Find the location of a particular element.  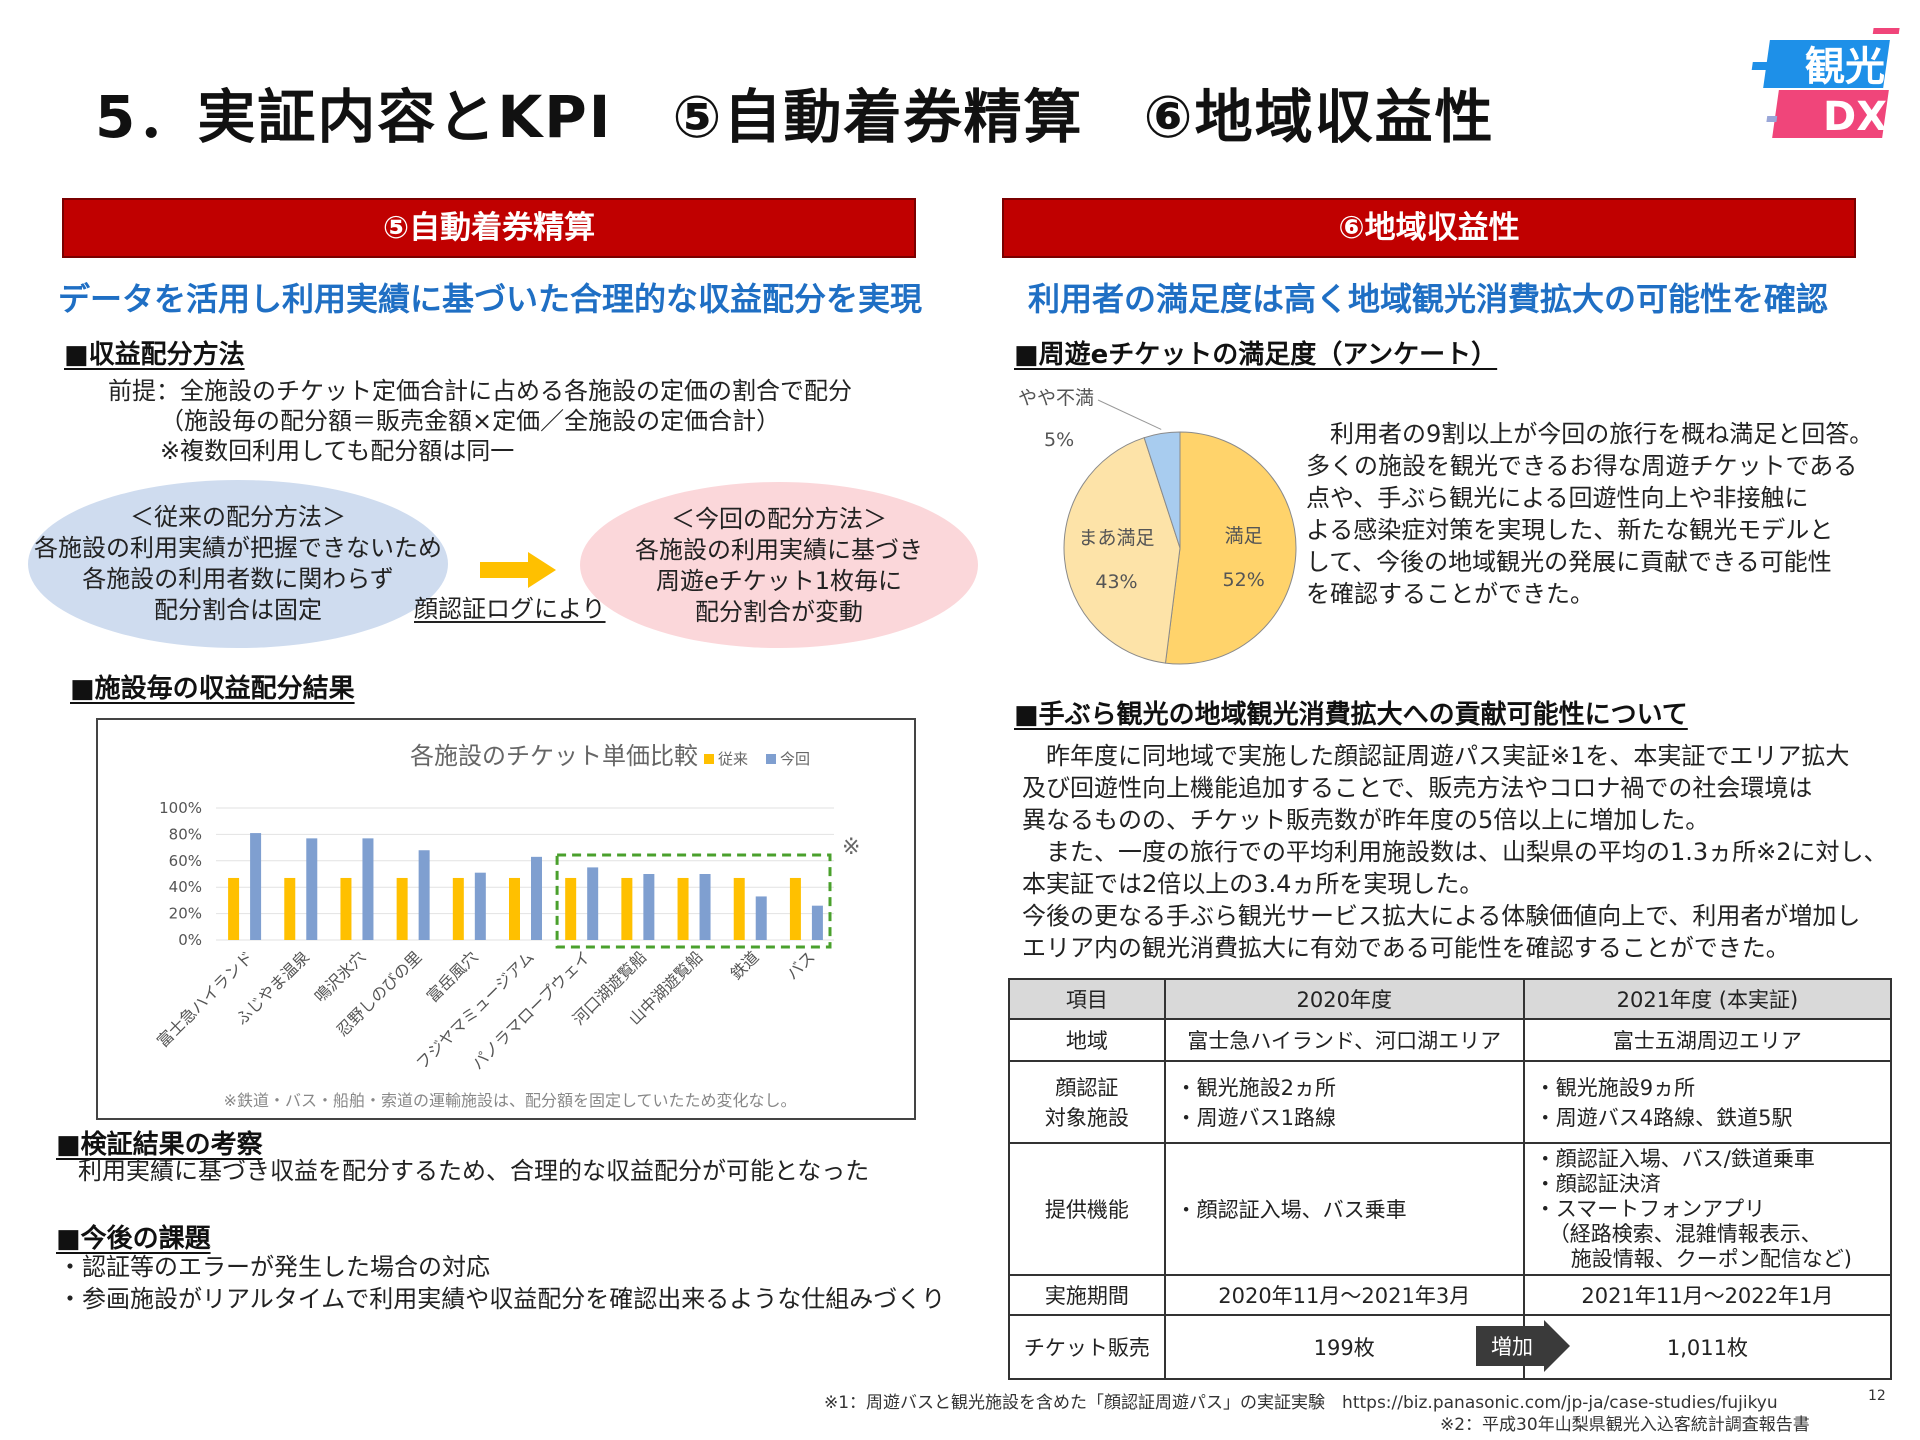

pie-label: 満足 is located at coordinates (1244, 536).